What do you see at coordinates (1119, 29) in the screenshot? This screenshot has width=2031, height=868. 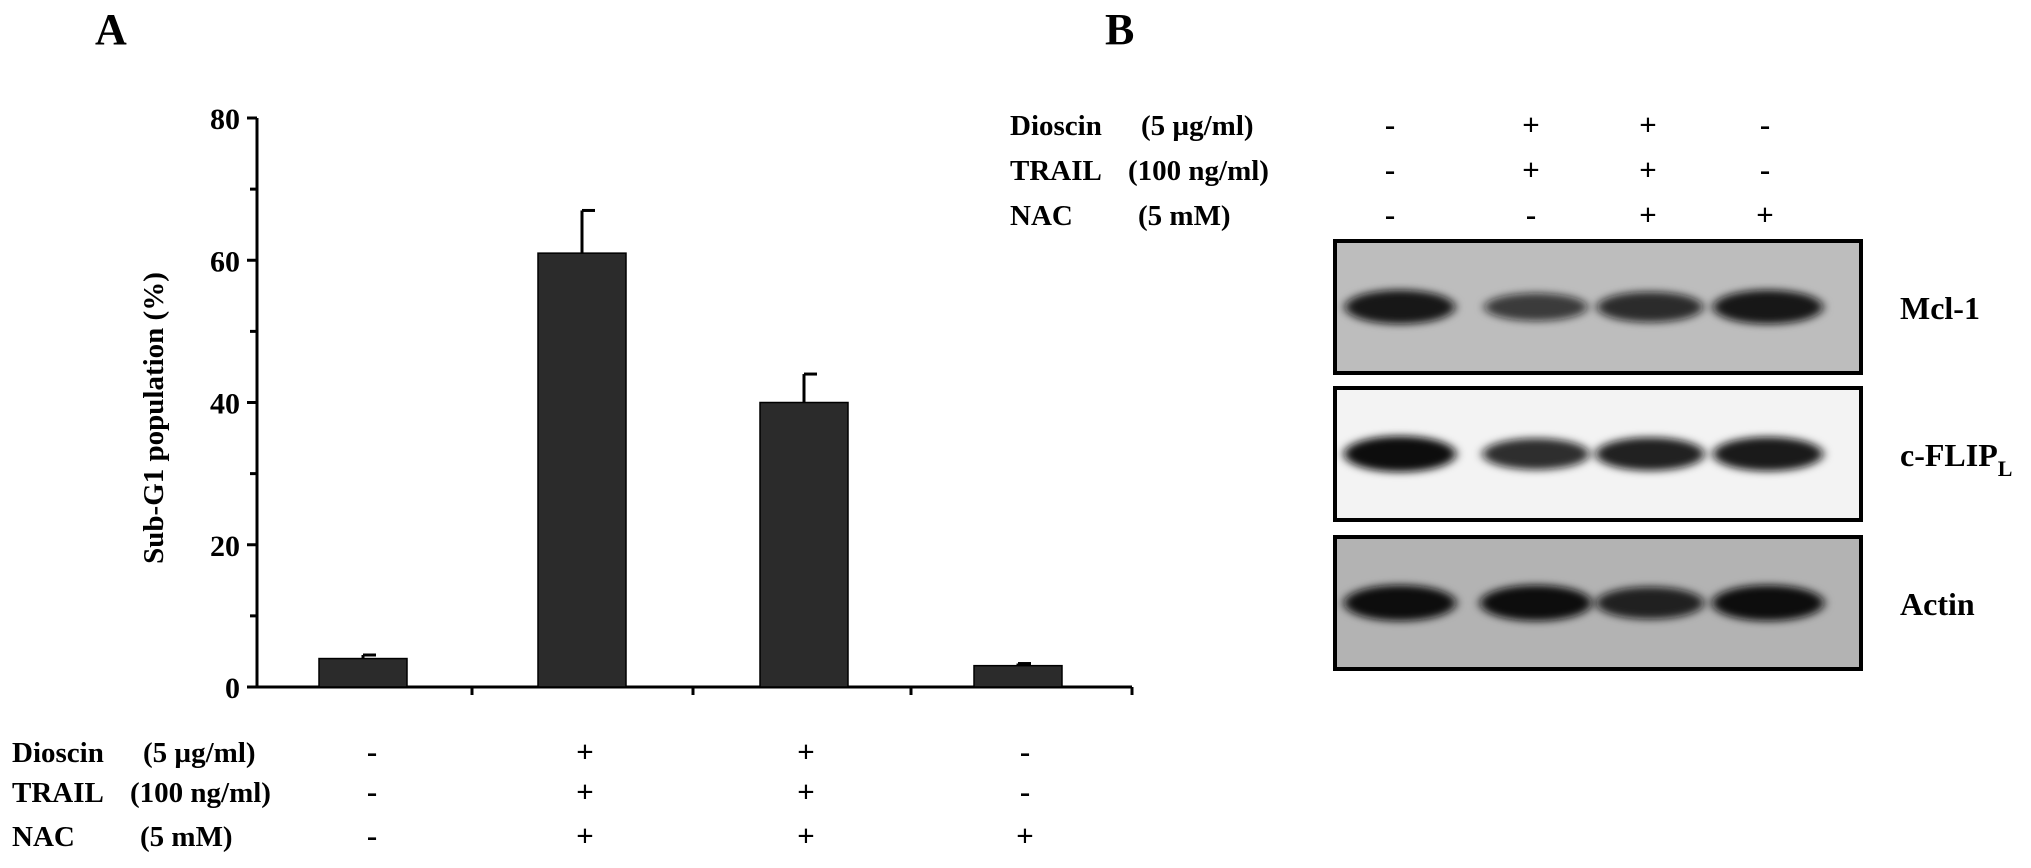 I see `panel-b-label: B` at bounding box center [1119, 29].